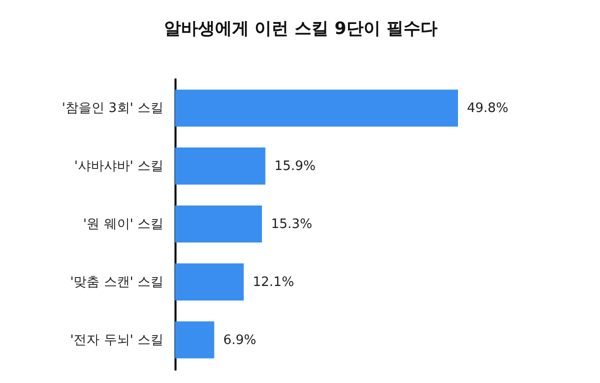 The height and width of the screenshot is (383, 600). I want to click on data-label: 15.3%, so click(291, 224).